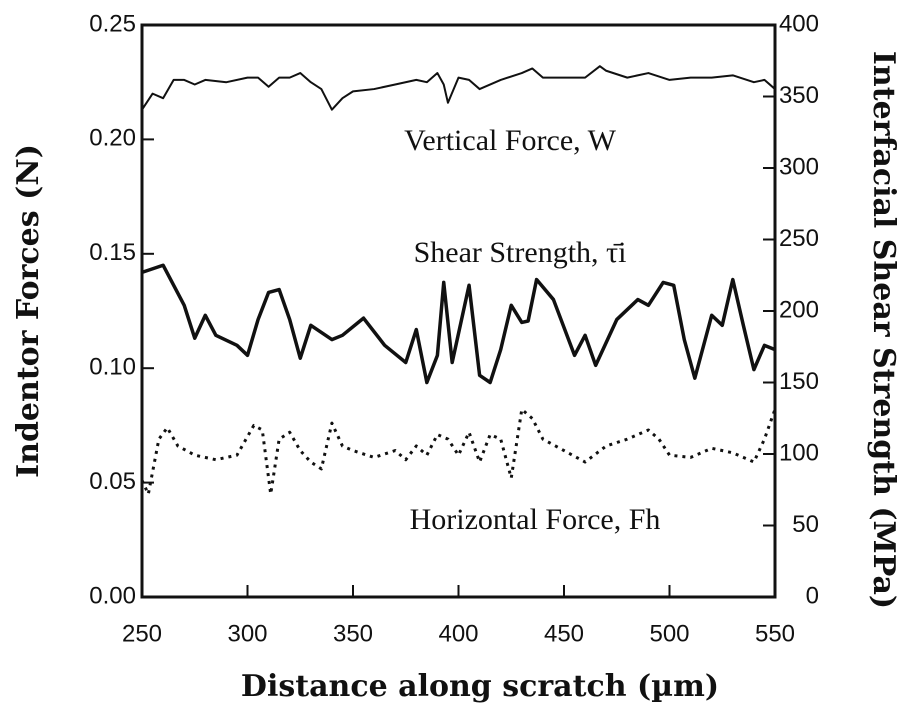 This screenshot has width=907, height=714. I want to click on y-axis-title: Indentor Forces (N), so click(28, 311).